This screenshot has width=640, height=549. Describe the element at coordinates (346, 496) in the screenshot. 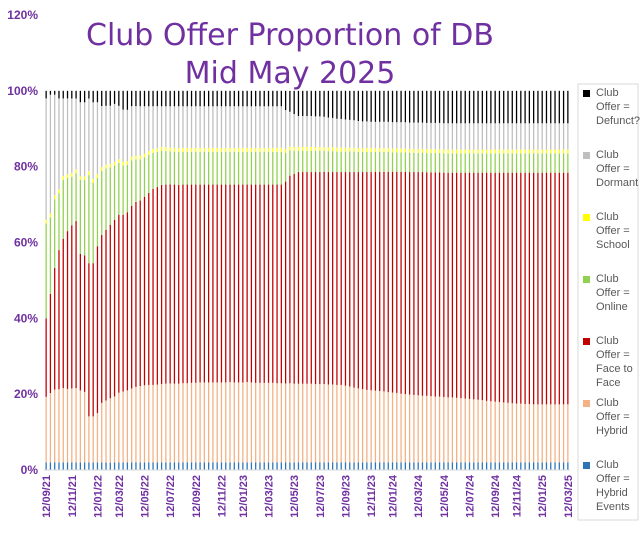

I see `x-tick-label: 12/09/23` at that location.